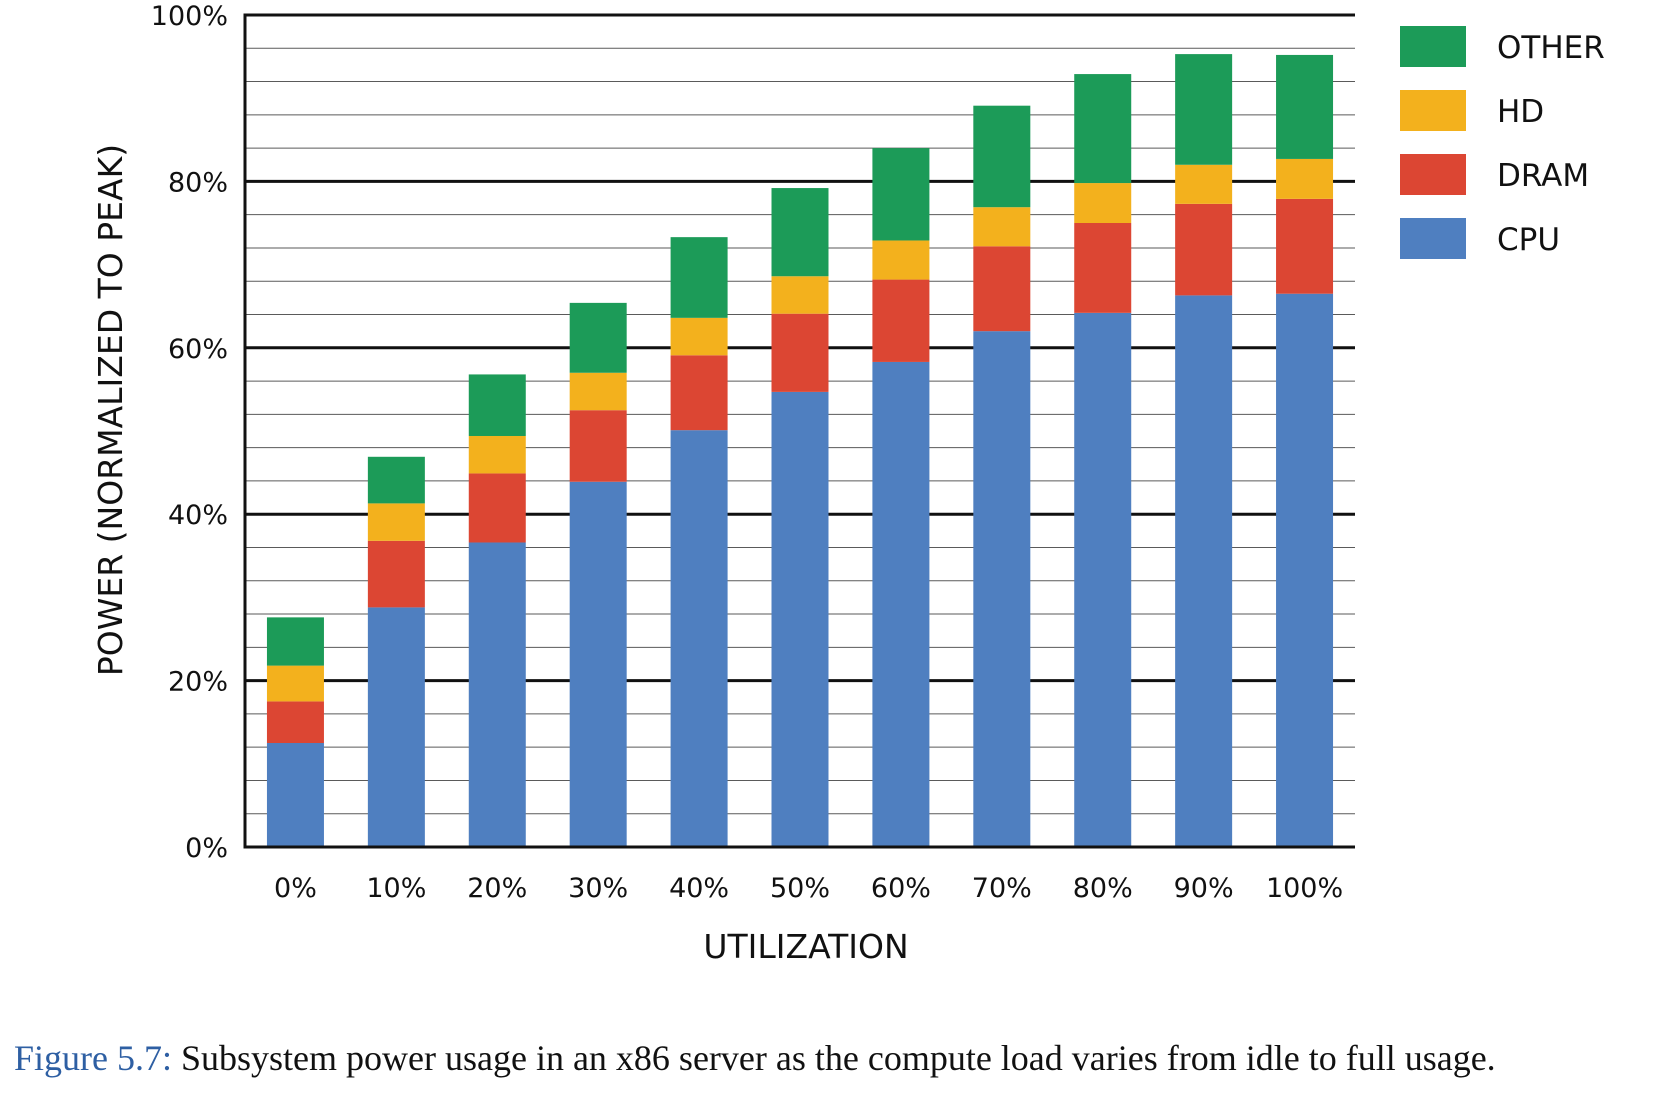 Image resolution: width=1675 pixels, height=1096 pixels. What do you see at coordinates (1305, 570) in the screenshot?
I see `bar-cpu-100pct` at bounding box center [1305, 570].